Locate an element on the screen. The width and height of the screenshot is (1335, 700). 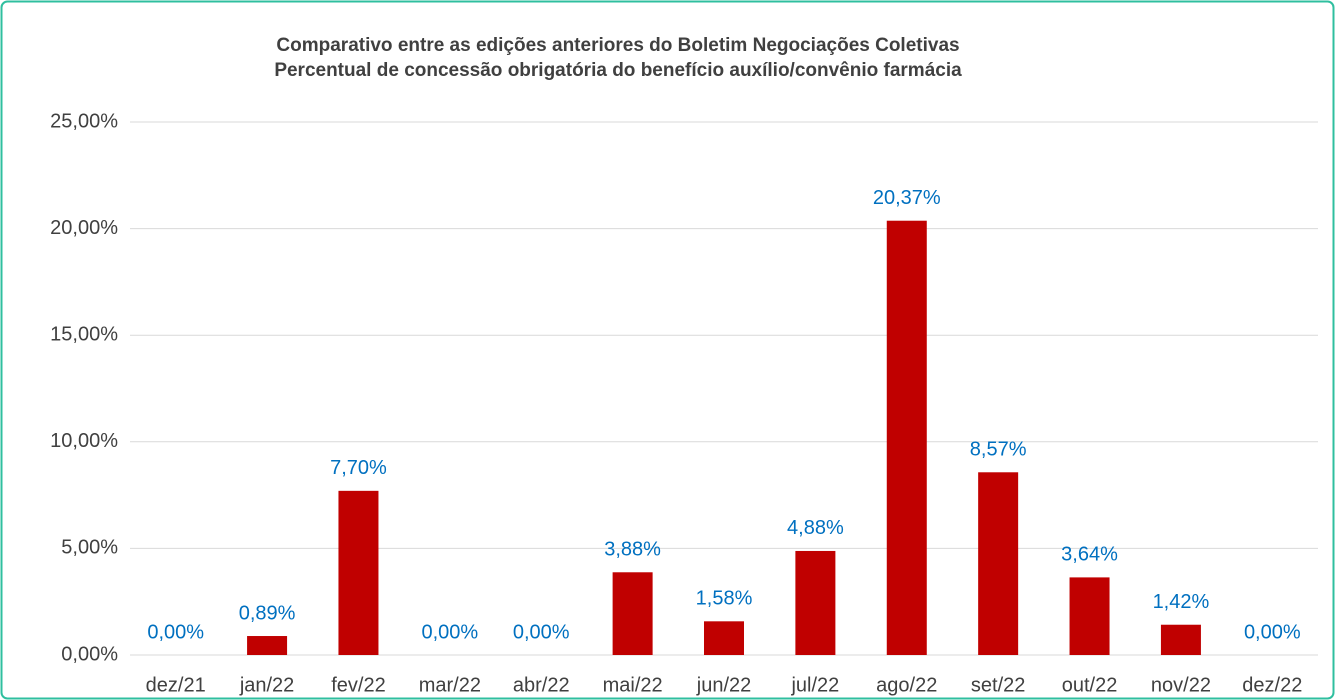
data-label: 20,37% is located at coordinates (907, 198).